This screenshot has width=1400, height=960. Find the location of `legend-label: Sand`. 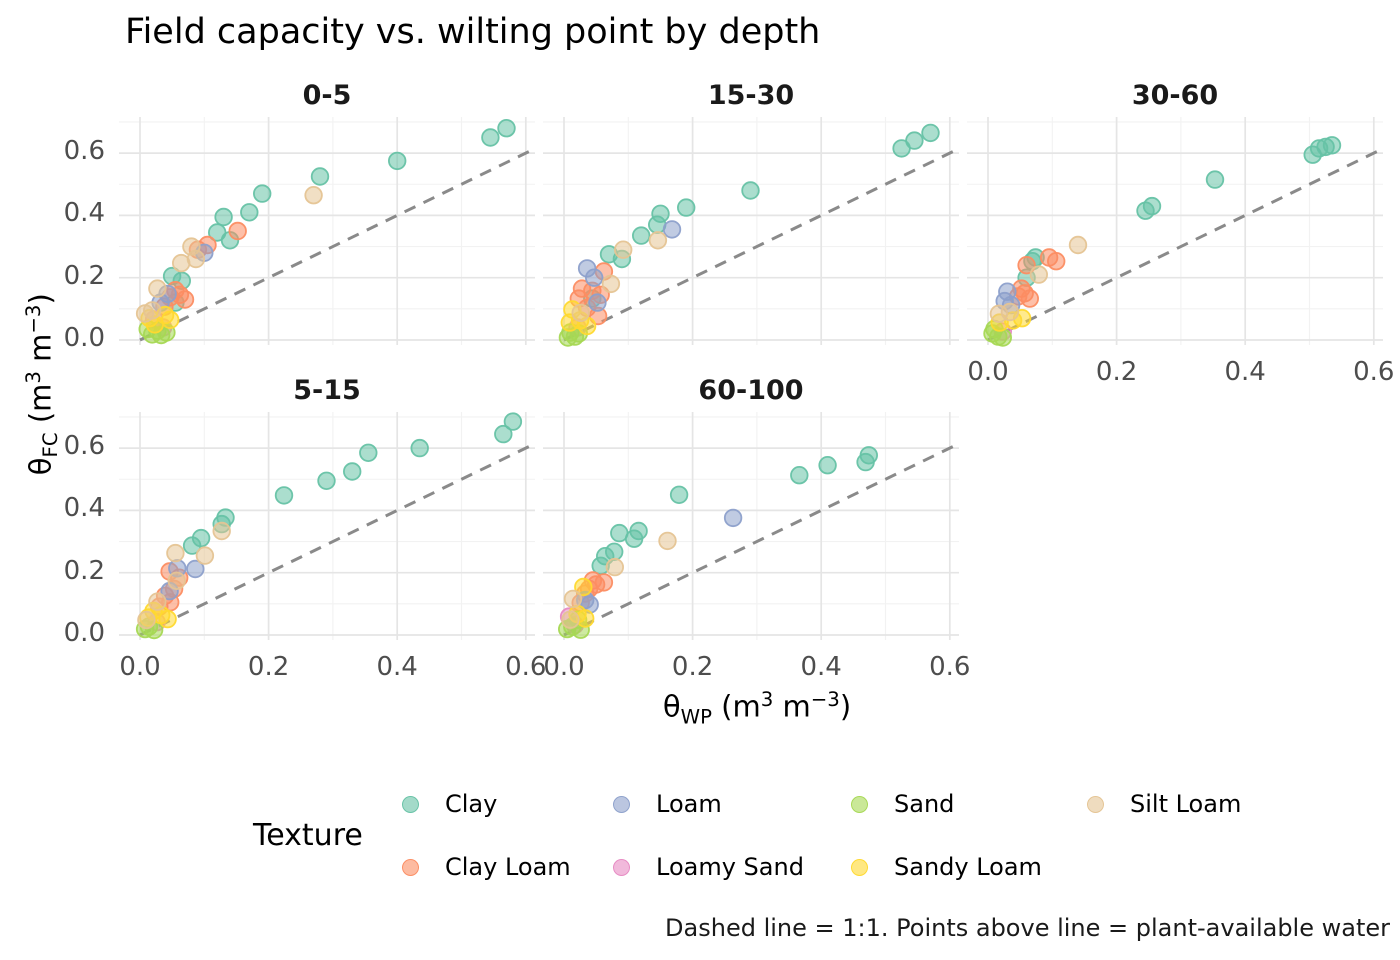

legend-label: Sand is located at coordinates (924, 804).